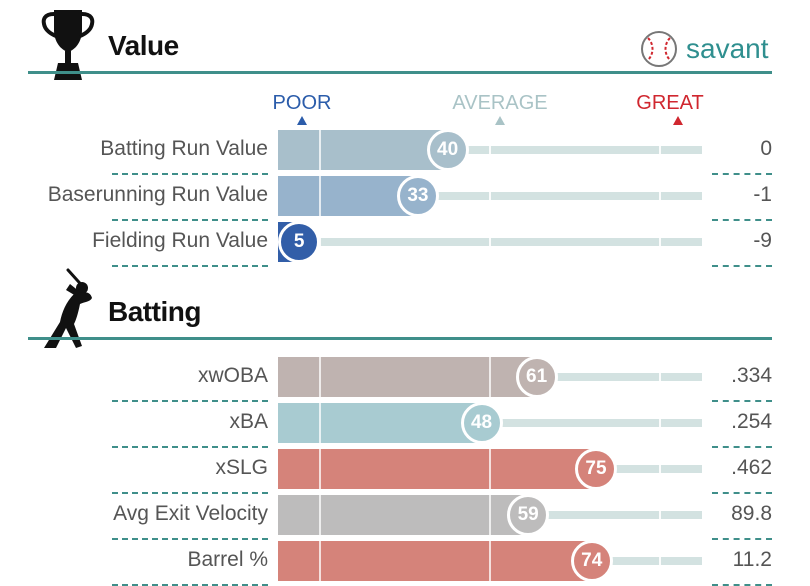  Describe the element at coordinates (727, 48) in the screenshot. I see `brand-name: savant` at that location.